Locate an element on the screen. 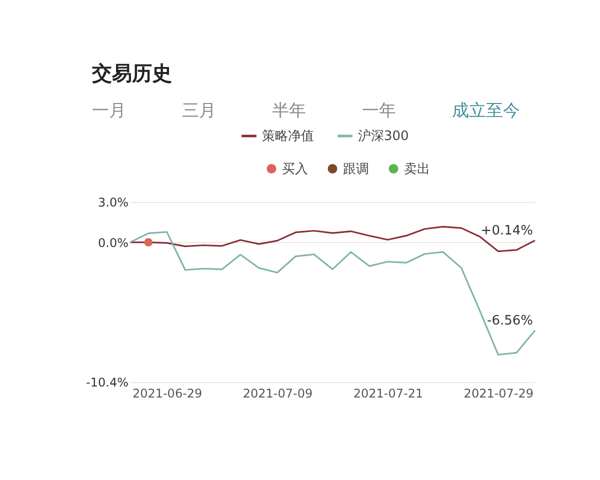 The image size is (600, 480). x-tick-label: 2021-07-09 is located at coordinates (277, 393).